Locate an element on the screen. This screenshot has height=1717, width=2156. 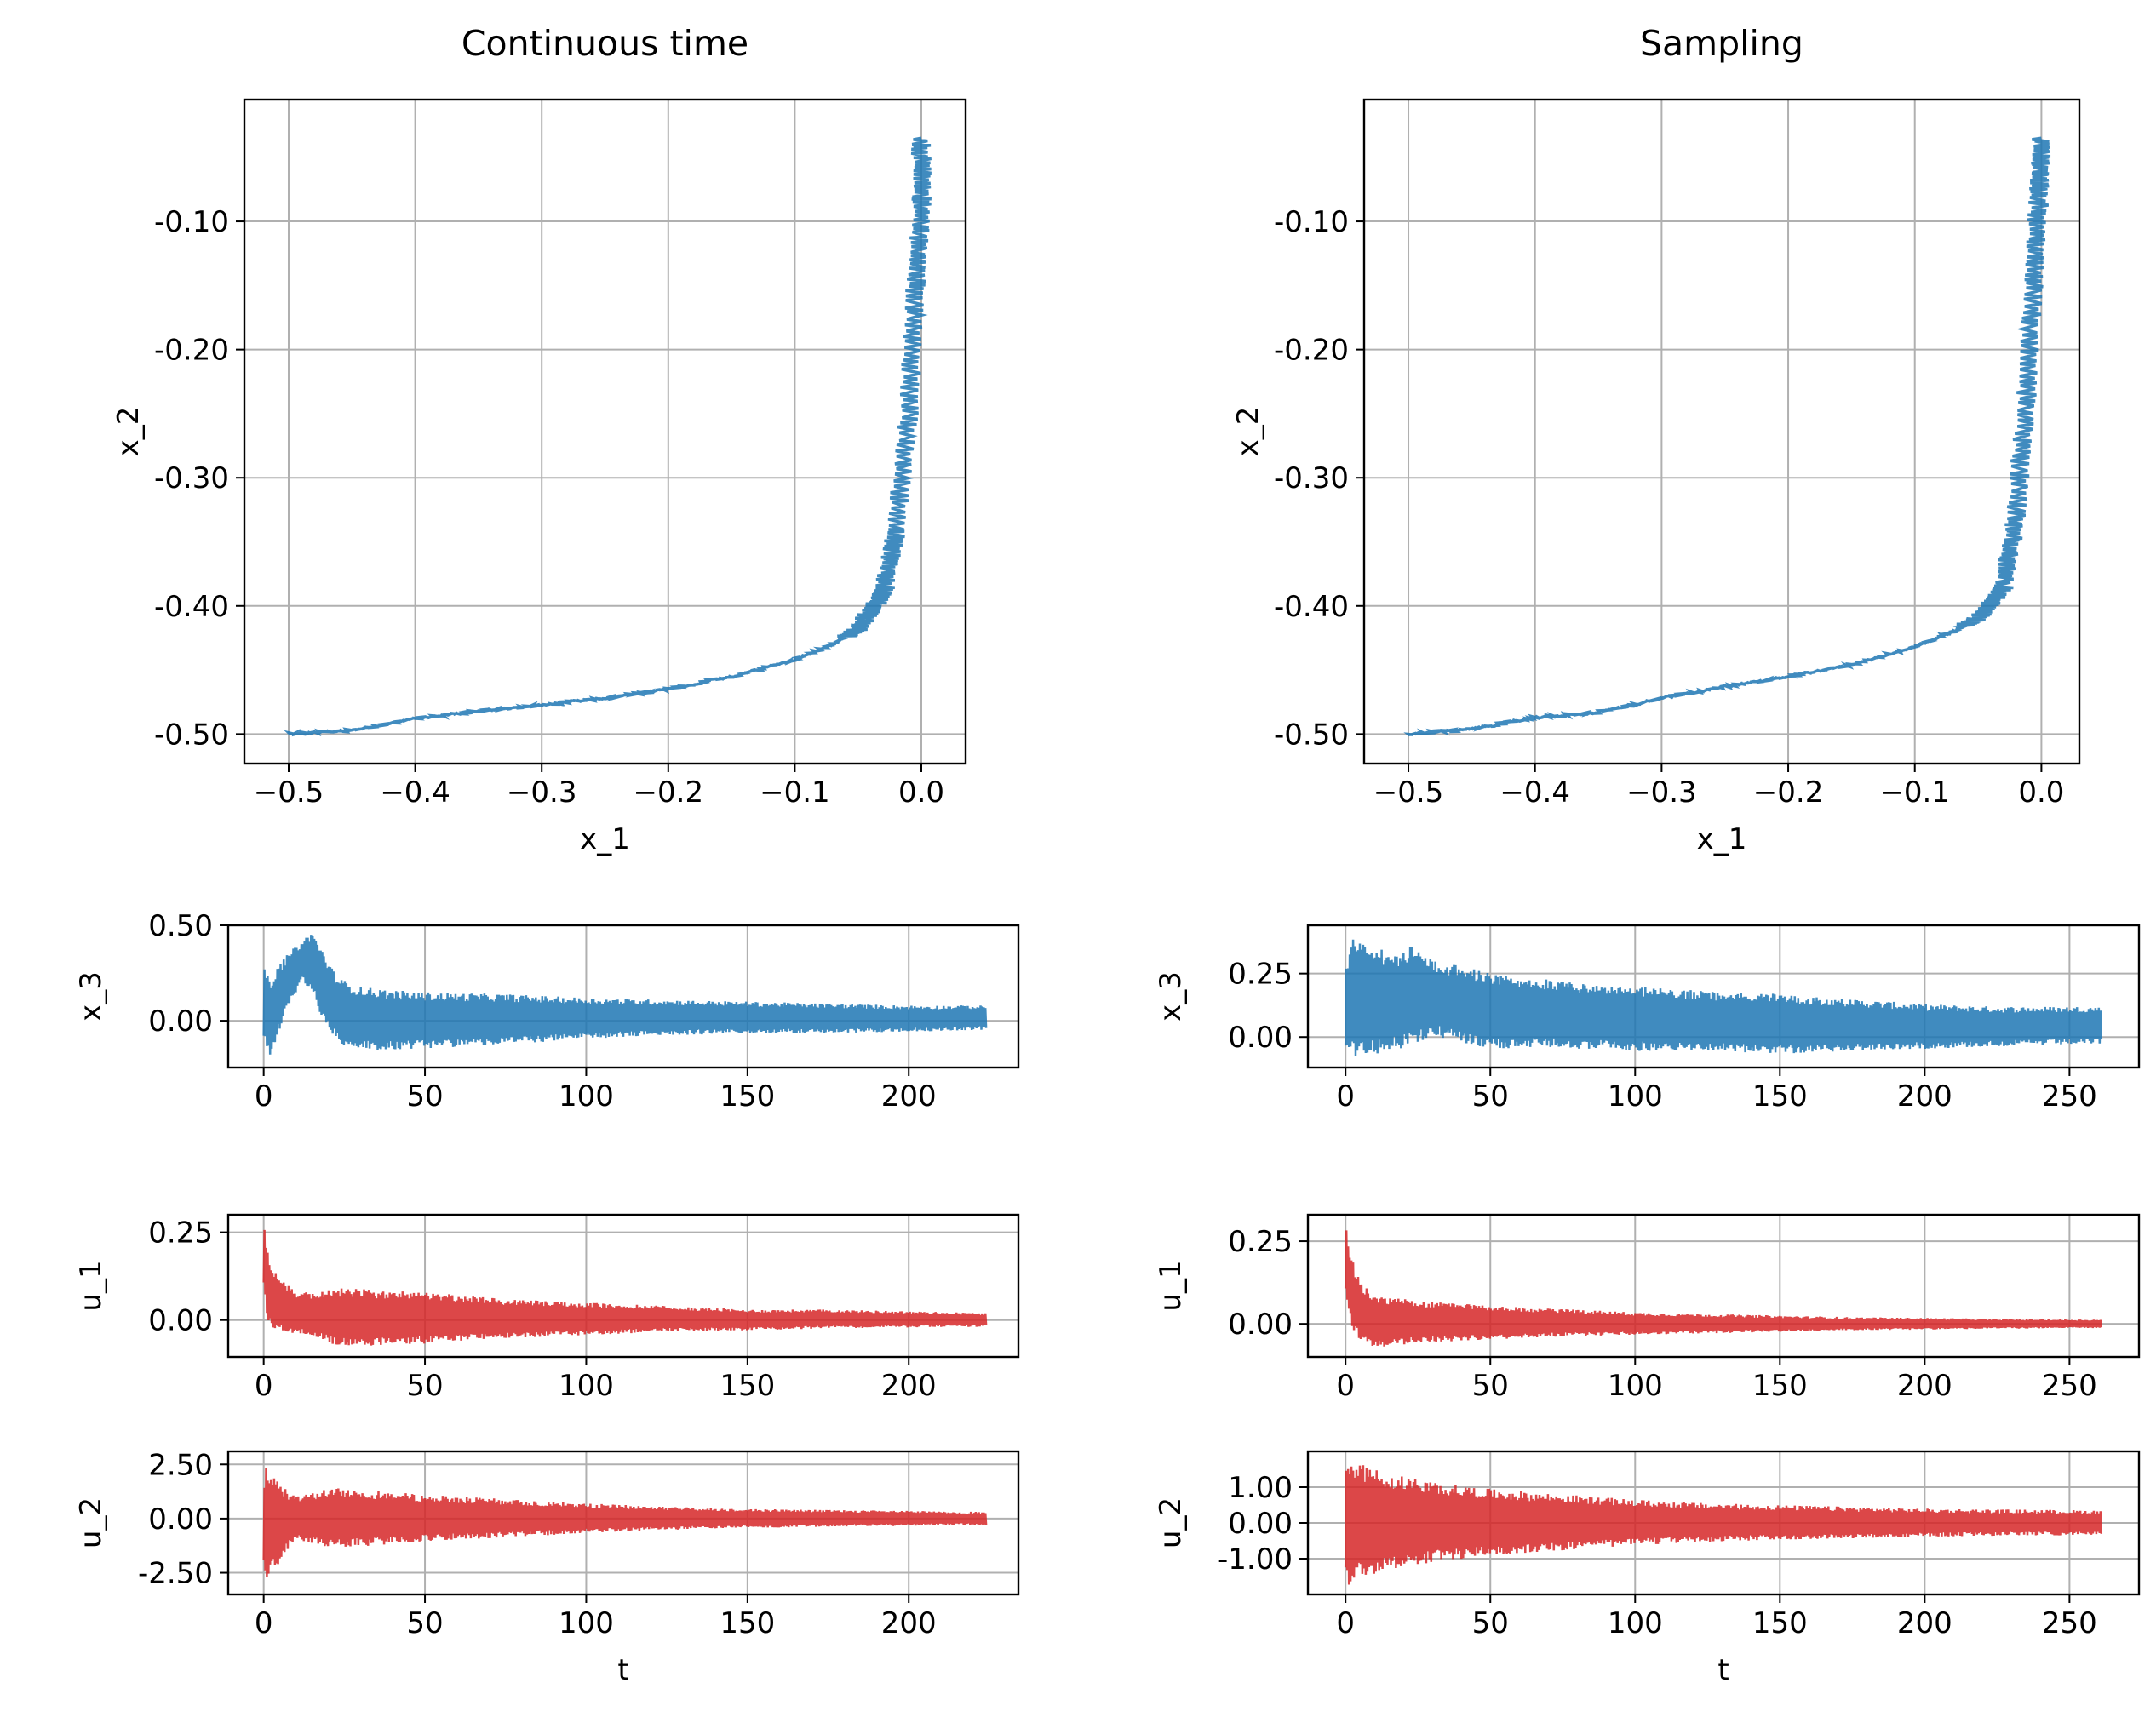
s_u1-panel: 0 50 100 150 200 250 0.25 0.00 u_1 is located at coordinates (1647, 1308).